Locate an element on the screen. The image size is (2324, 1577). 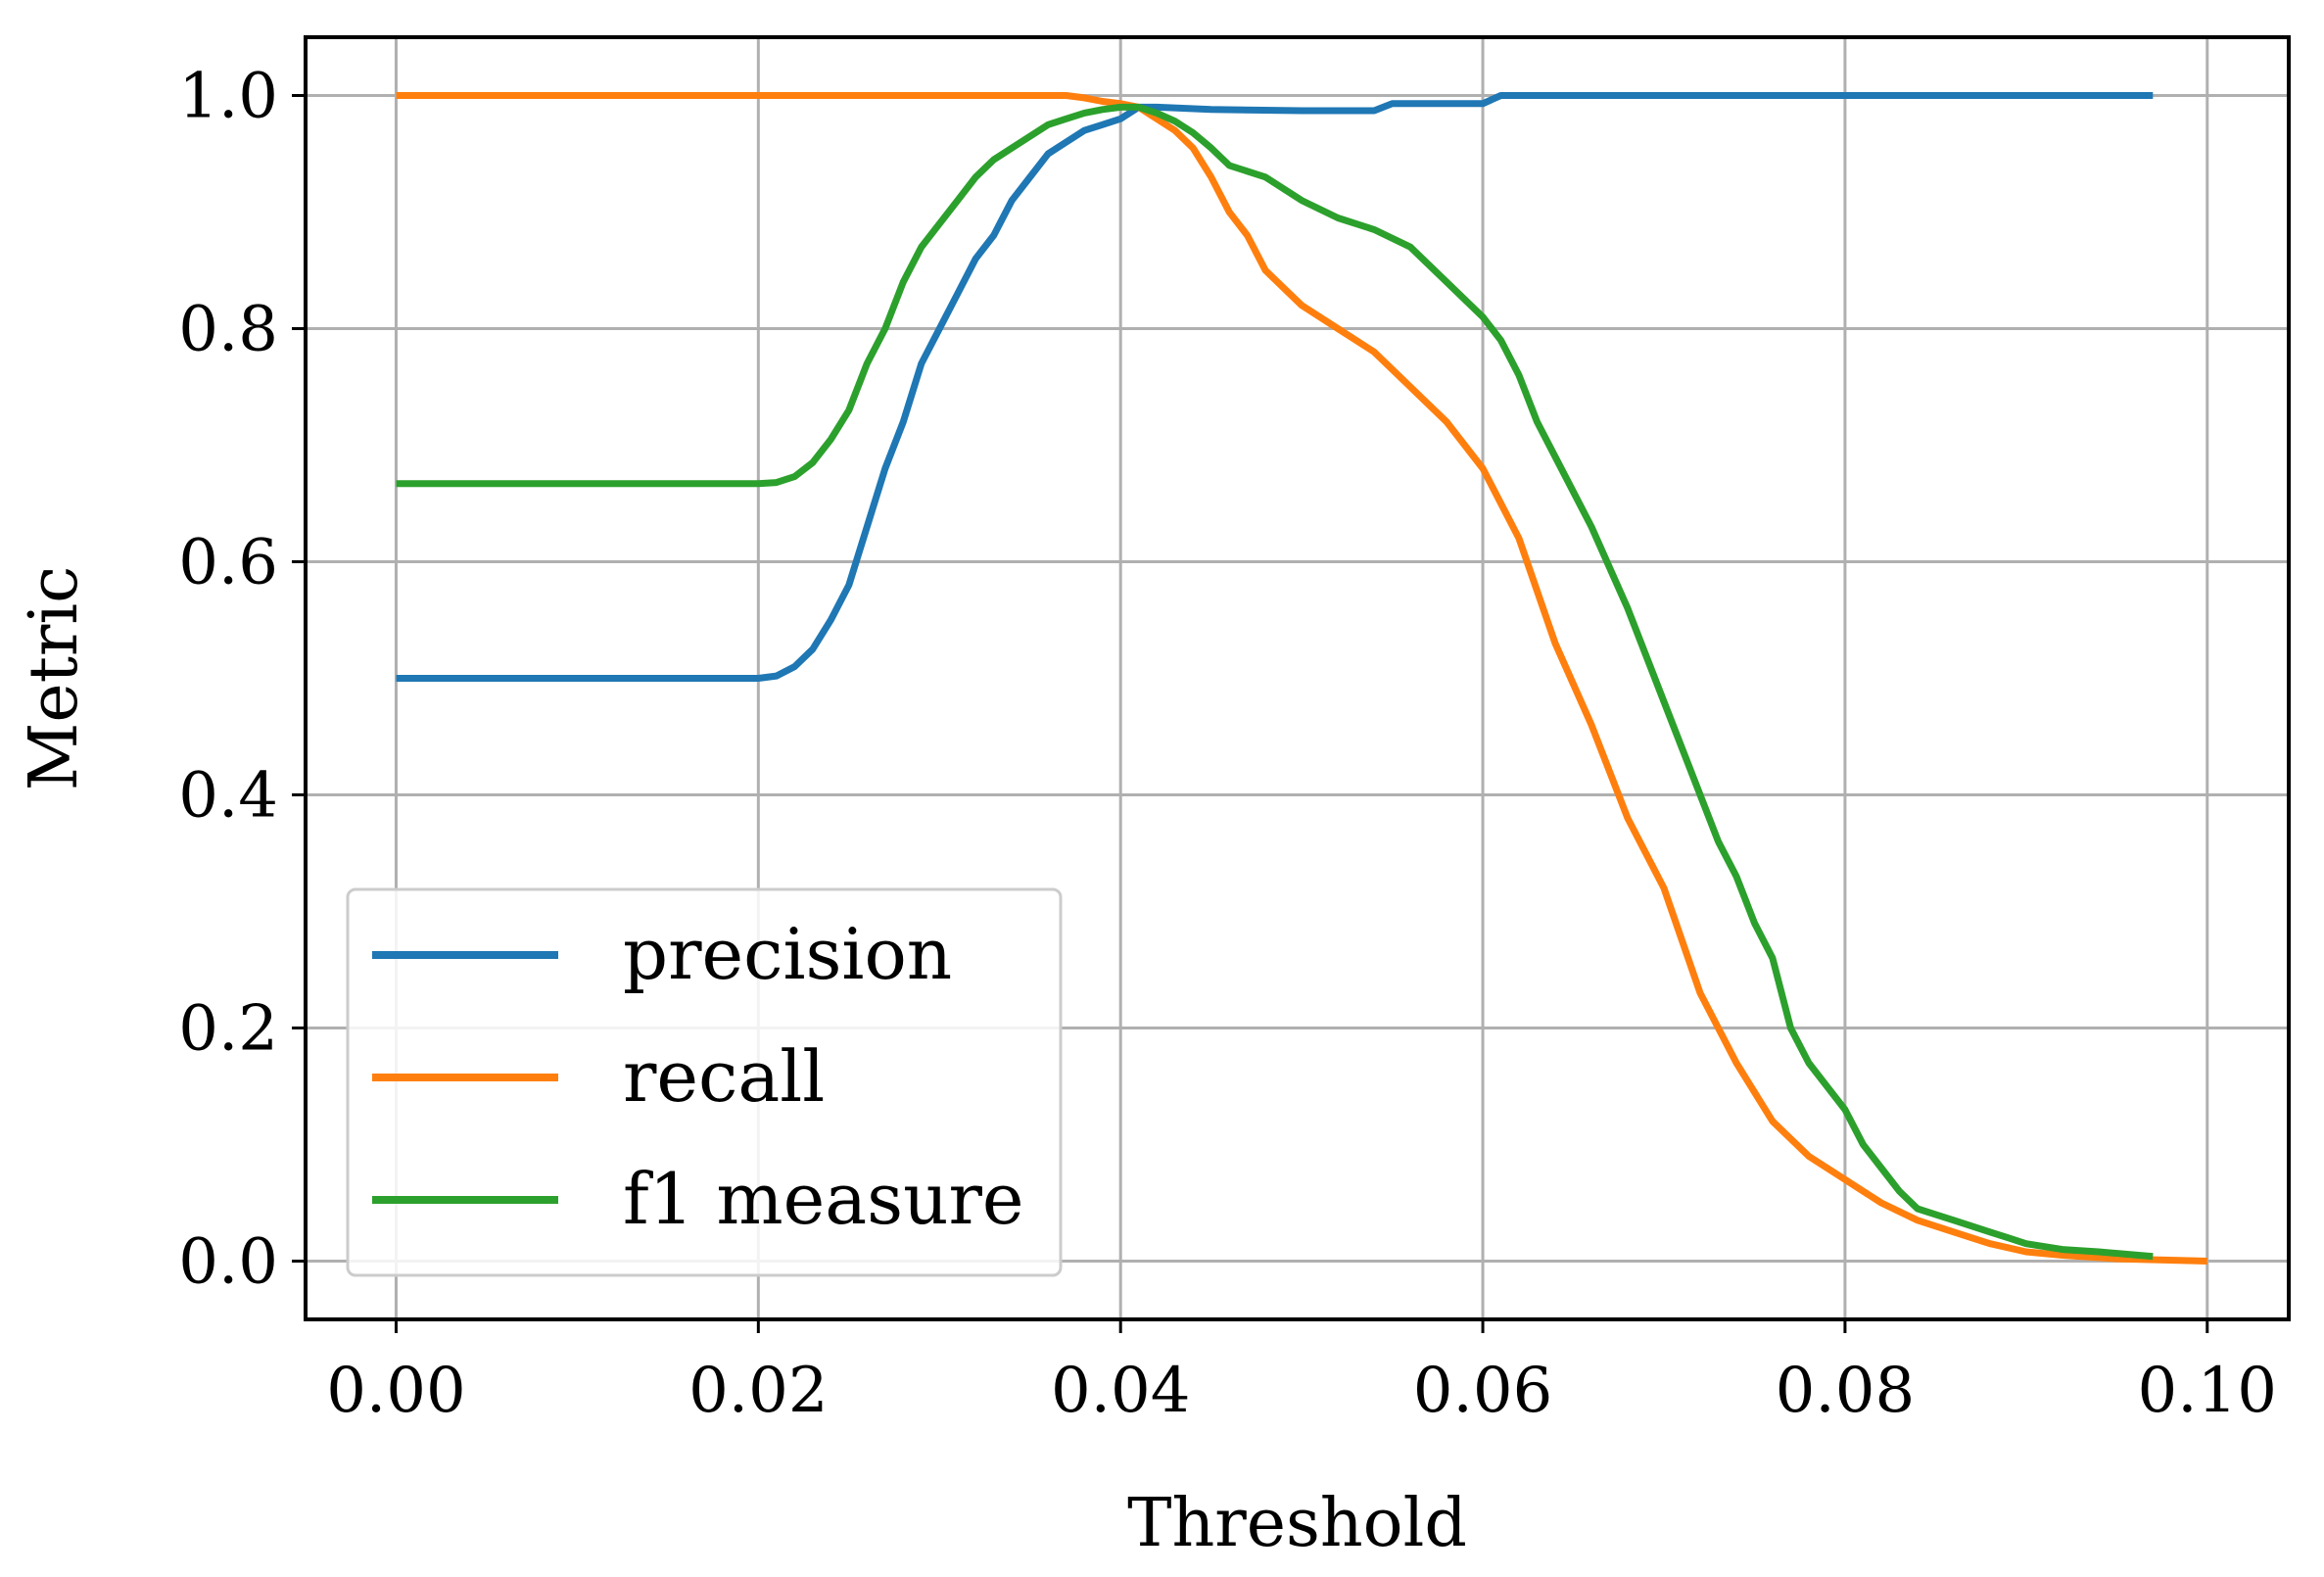
legend-label-f1-measure: f1 measure is located at coordinates (823, 1199).